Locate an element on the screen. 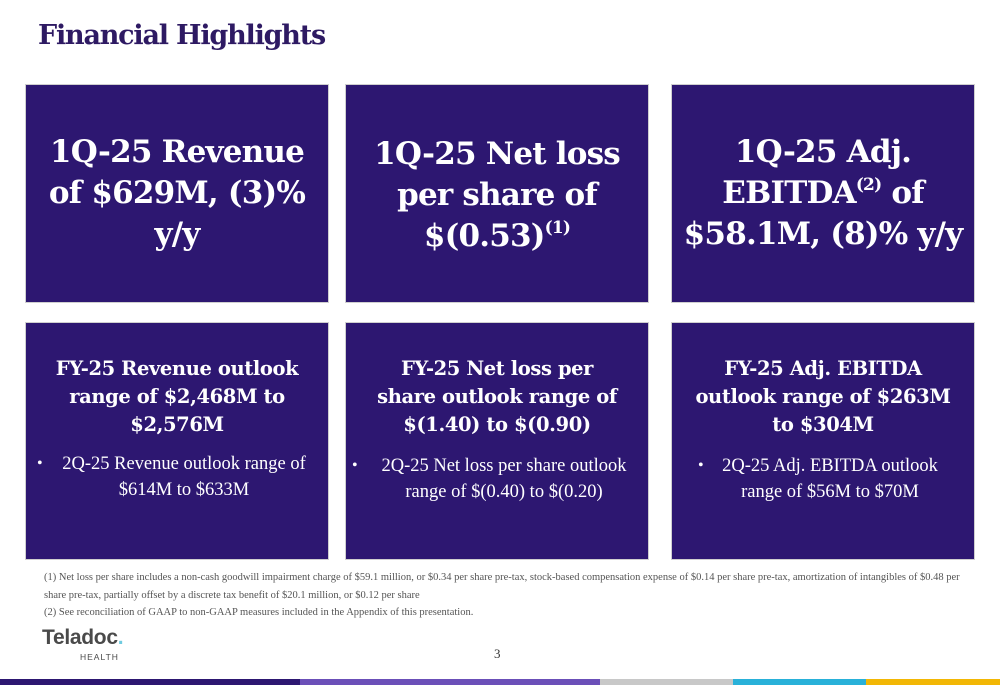  ebitda-of: of is located at coordinates (902, 193).